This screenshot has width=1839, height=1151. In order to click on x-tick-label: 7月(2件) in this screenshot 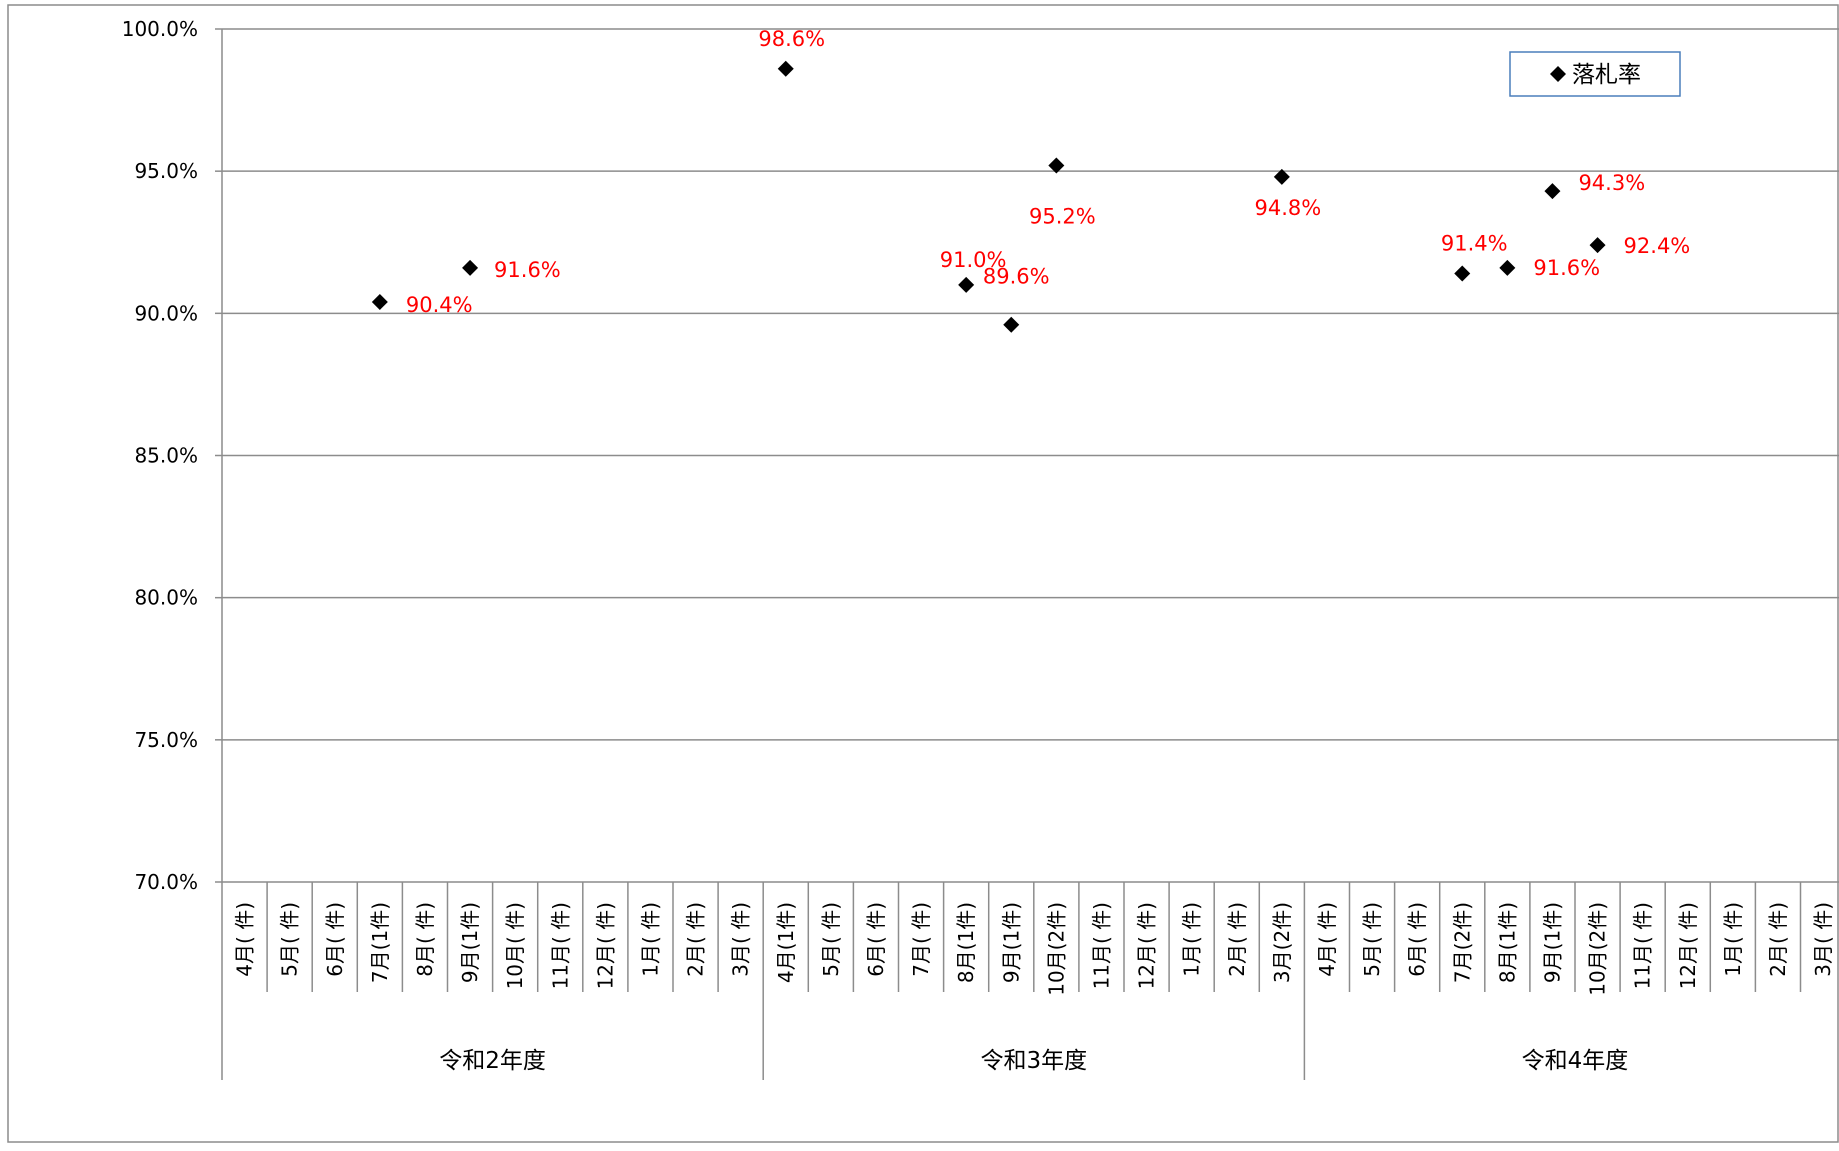, I will do `click(1462, 942)`.